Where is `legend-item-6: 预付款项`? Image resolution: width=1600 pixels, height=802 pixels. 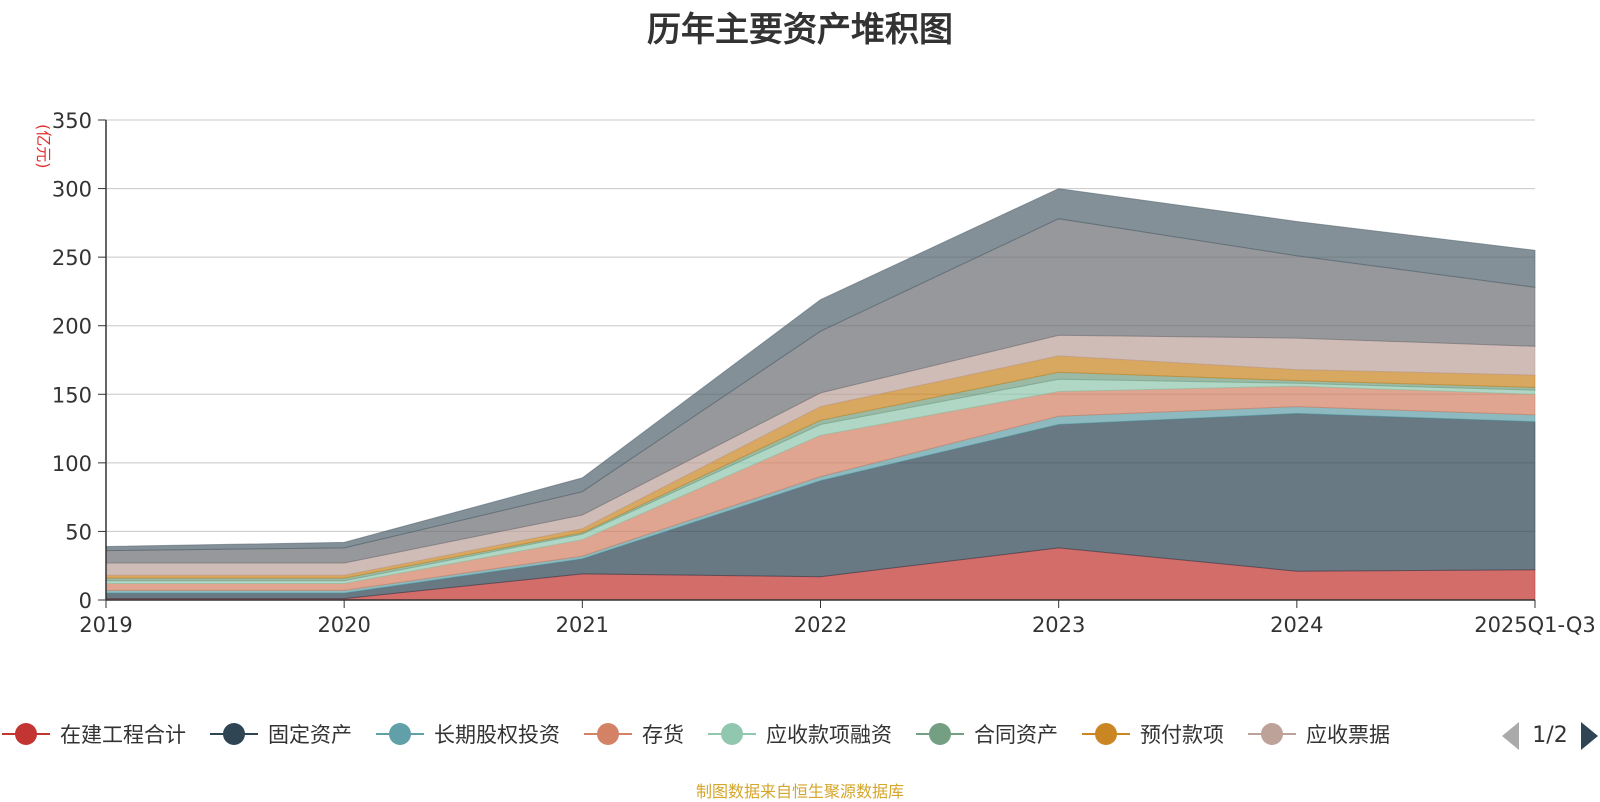
legend-item-6: 预付款项 is located at coordinates (1153, 735).